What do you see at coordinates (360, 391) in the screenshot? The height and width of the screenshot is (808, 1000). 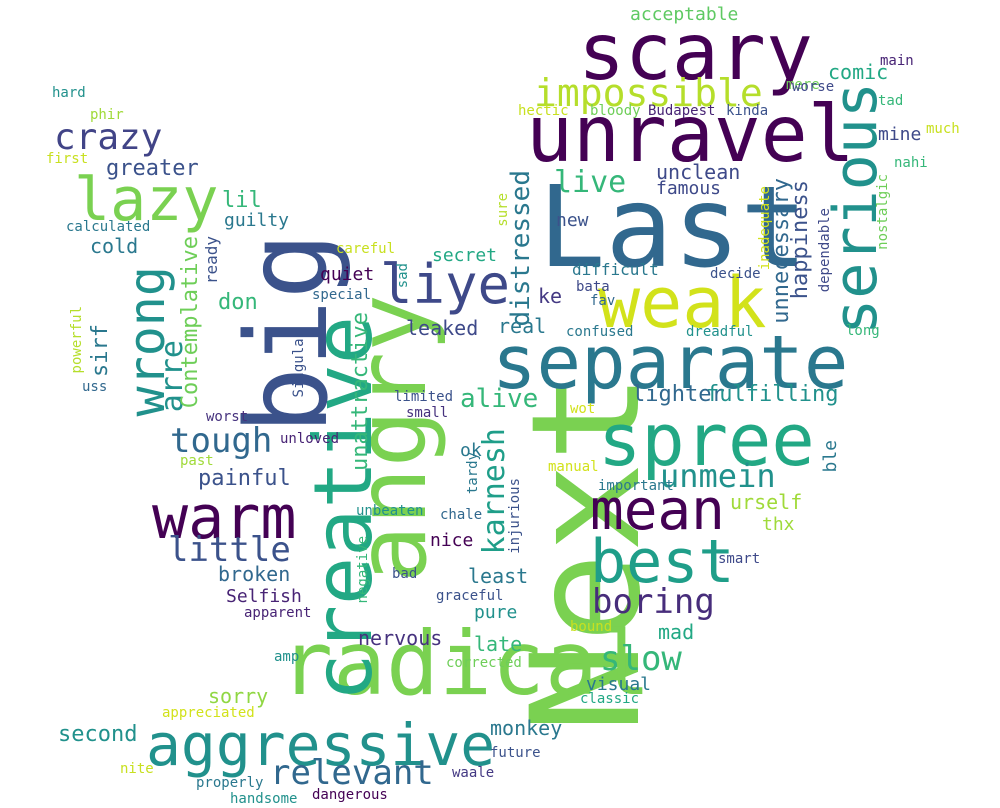 I see `cloud-word-unattractive: unattractive` at bounding box center [360, 391].